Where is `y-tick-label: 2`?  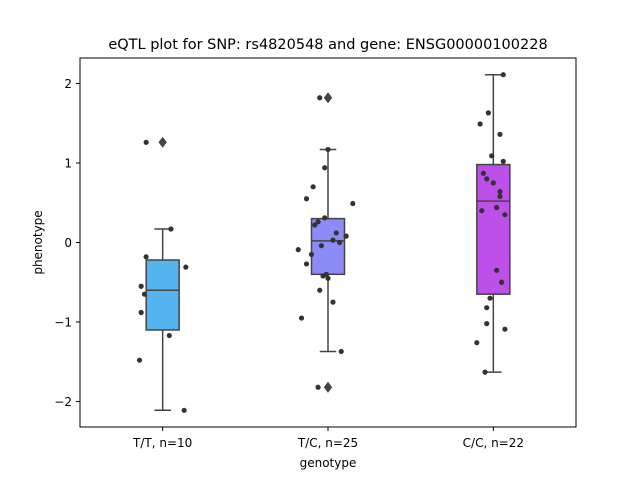 y-tick-label: 2 is located at coordinates (68, 84).